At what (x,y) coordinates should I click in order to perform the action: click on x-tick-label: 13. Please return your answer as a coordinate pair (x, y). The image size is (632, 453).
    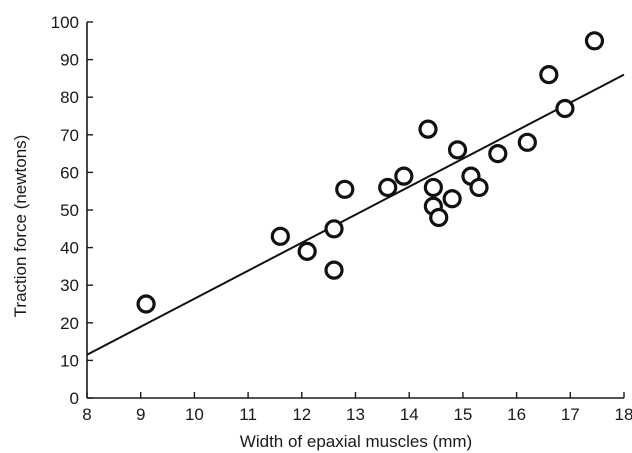
    Looking at the image, I should click on (355, 414).